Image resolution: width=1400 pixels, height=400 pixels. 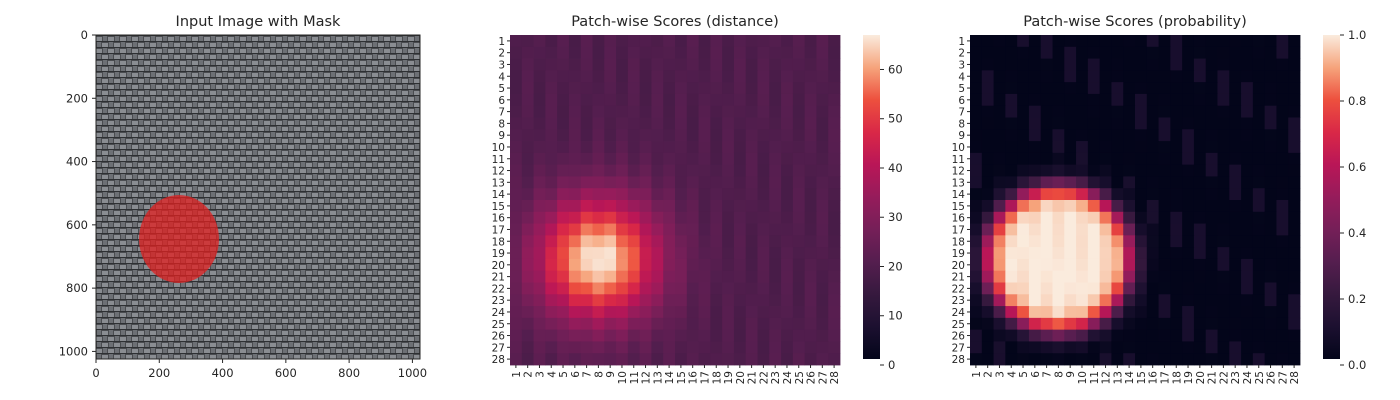 What do you see at coordinates (895, 168) in the screenshot?
I see `colorbar-tick-label: 40` at bounding box center [895, 168].